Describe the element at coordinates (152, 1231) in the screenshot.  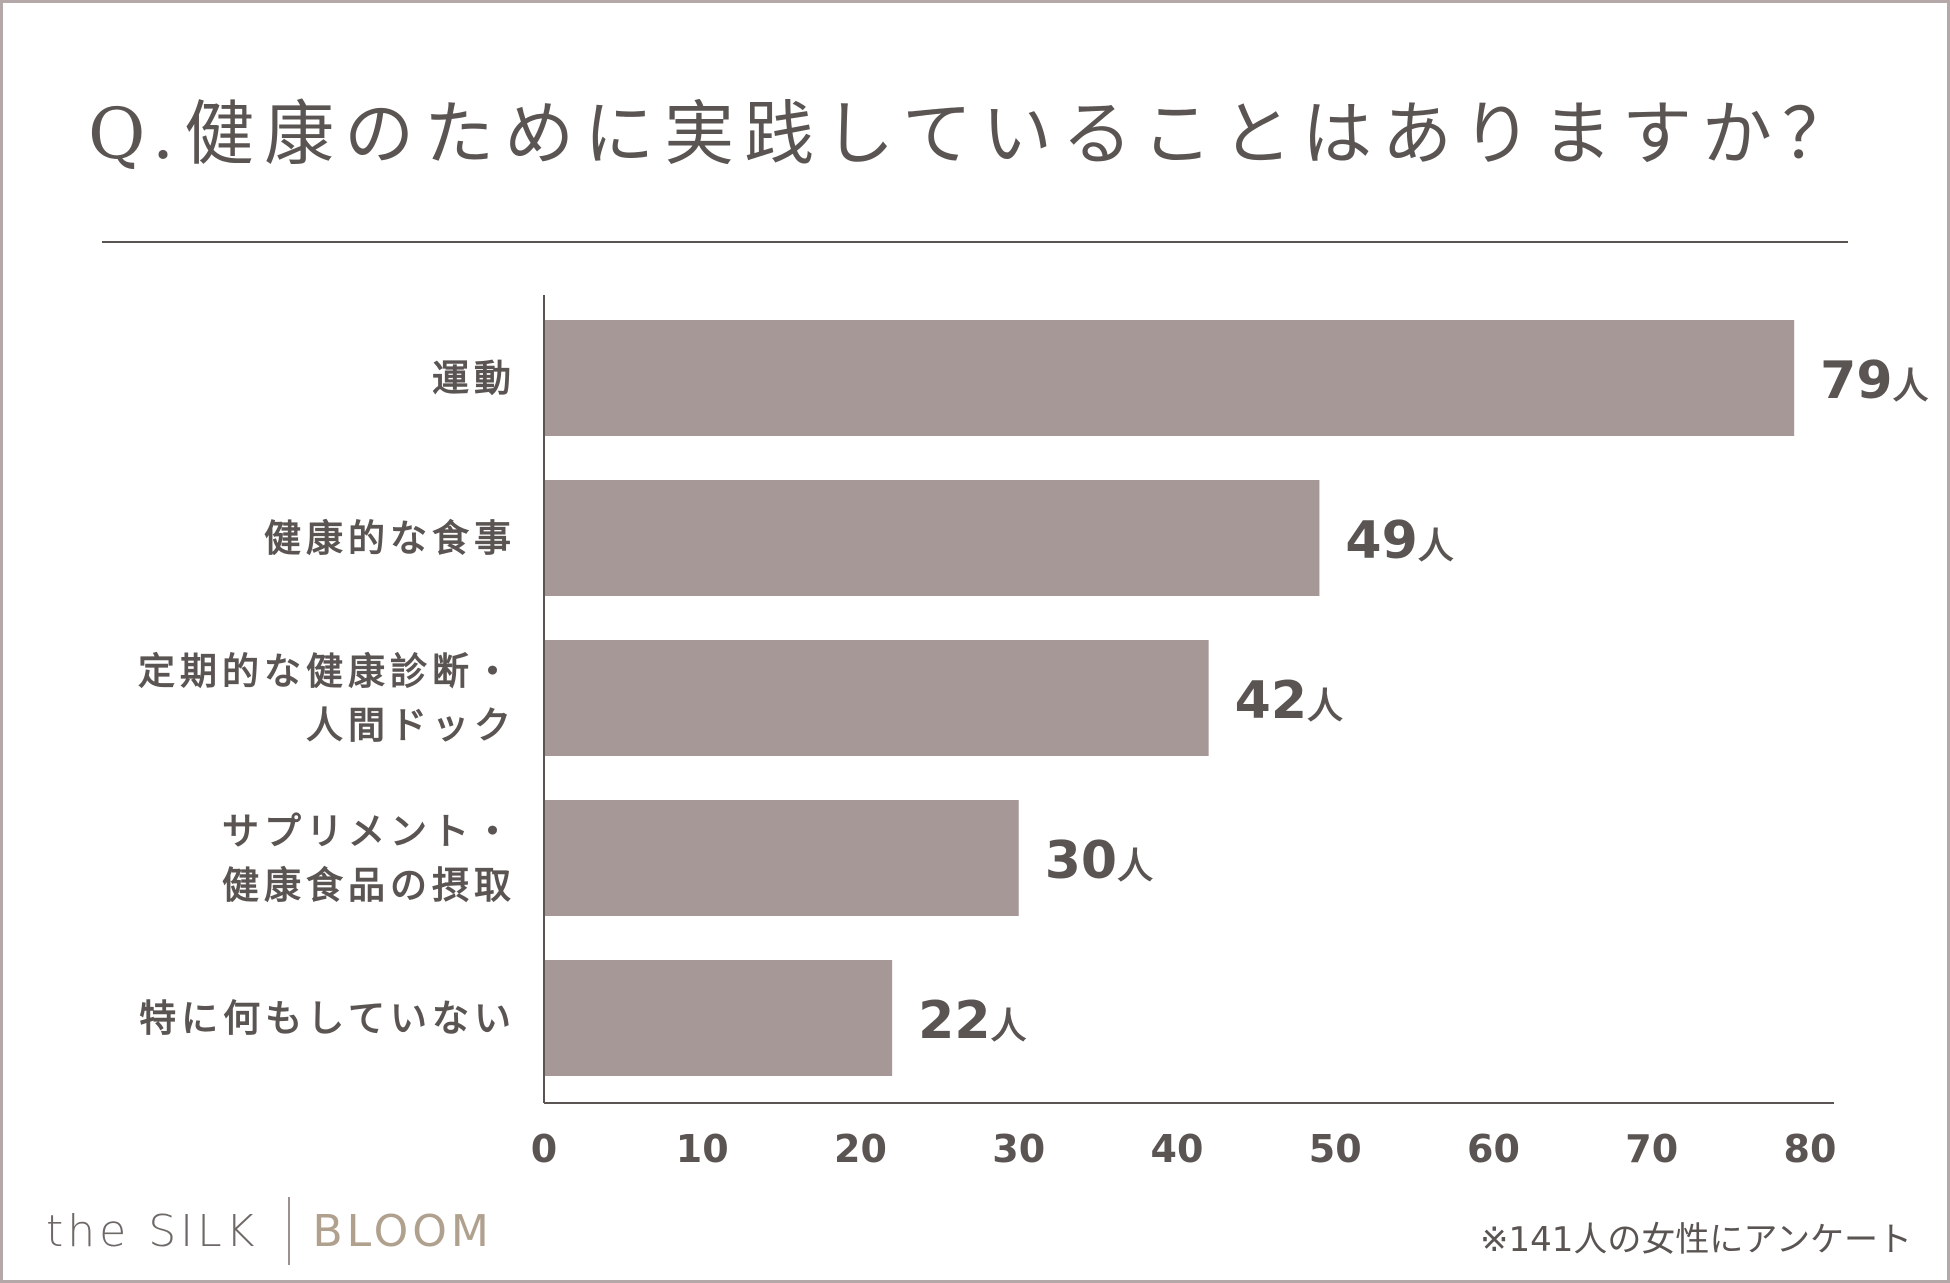
I see `brand-name-left: the SILK` at that location.